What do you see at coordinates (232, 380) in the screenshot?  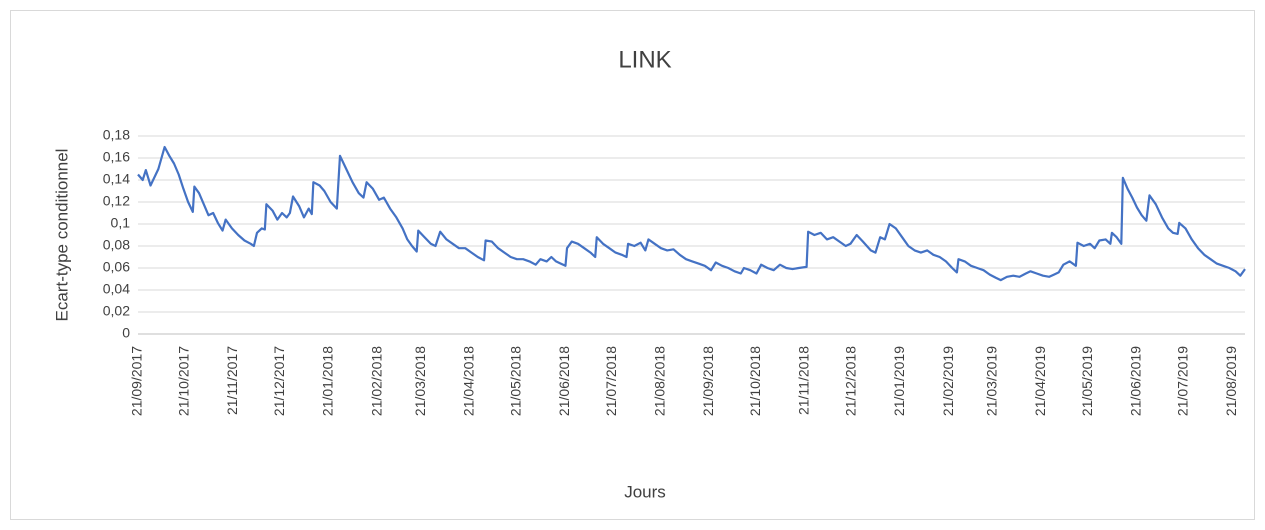 I see `x-tick-label: 21/11/2017` at bounding box center [232, 380].